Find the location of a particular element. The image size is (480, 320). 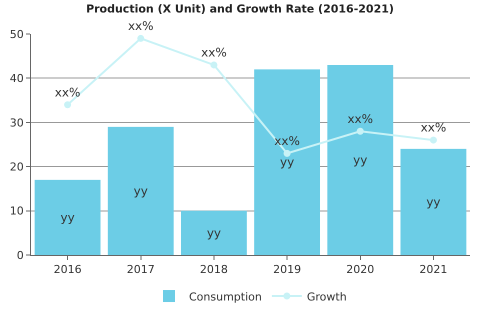

y-tick-label: 40 is located at coordinates (17, 79).